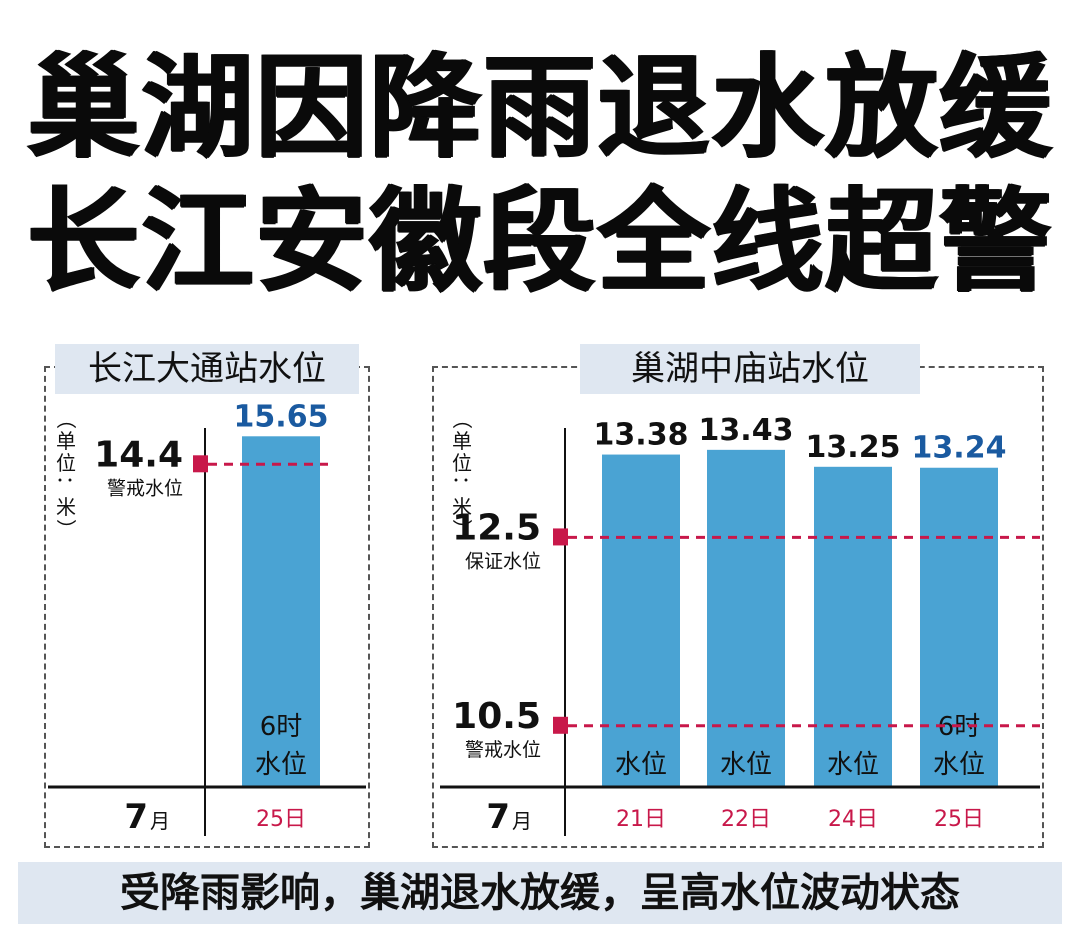 This screenshot has width=1080, height=934. Describe the element at coordinates (207, 369) in the screenshot. I see `datong-chart-title: 长江大通站水位` at that location.